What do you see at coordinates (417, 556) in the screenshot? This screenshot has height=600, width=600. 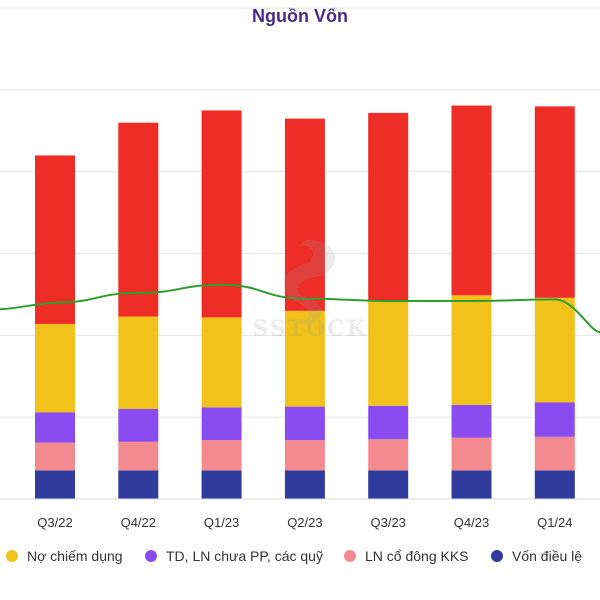 I see `legend-label: LN cổ đông KKS` at bounding box center [417, 556].